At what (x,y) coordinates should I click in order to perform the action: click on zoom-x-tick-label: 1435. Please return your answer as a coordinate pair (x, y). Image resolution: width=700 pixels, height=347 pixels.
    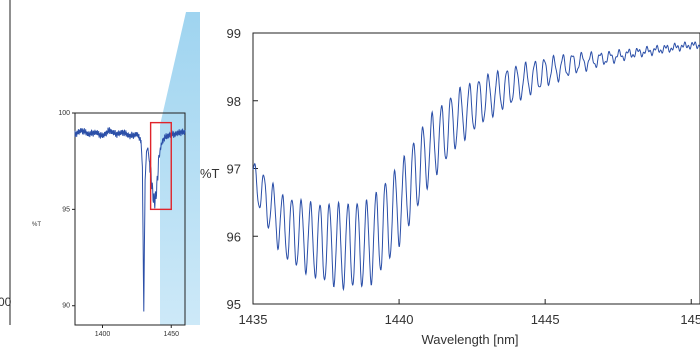
    Looking at the image, I should click on (253, 319).